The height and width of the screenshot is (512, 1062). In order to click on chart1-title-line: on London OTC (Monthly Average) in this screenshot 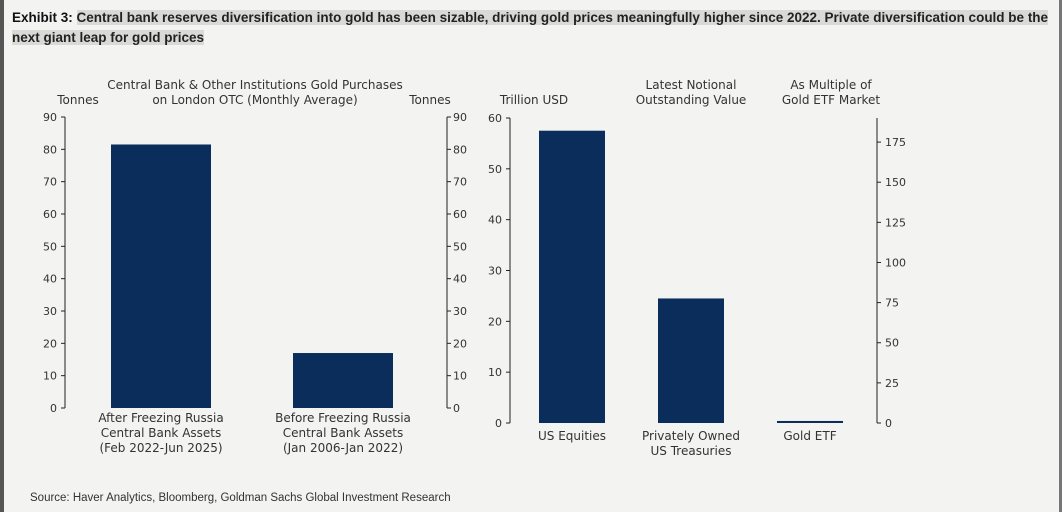, I will do `click(254, 100)`.